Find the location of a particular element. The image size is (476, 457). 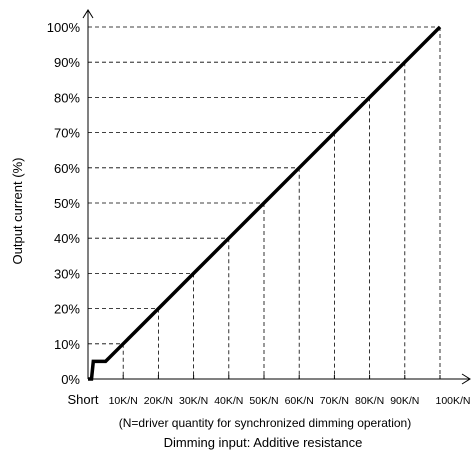

x-tick-label: 20K/N is located at coordinates (158, 401).